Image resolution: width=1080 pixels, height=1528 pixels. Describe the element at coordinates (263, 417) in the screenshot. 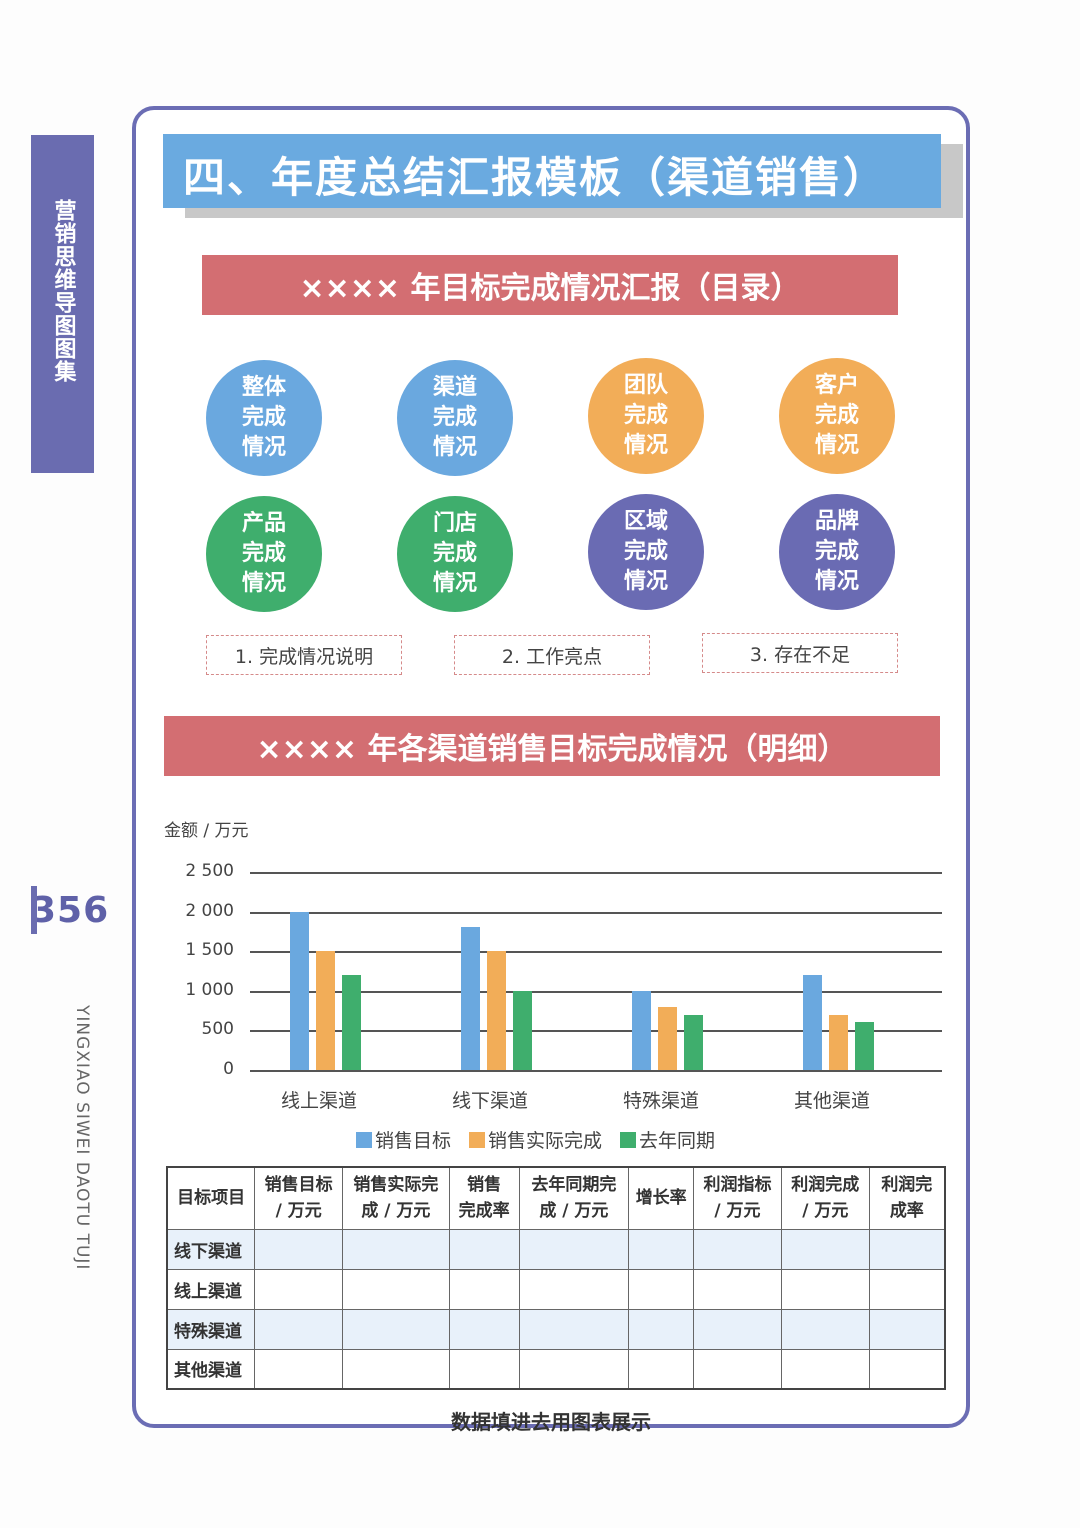

I see `circle-label: 整体 完成 情况` at that location.